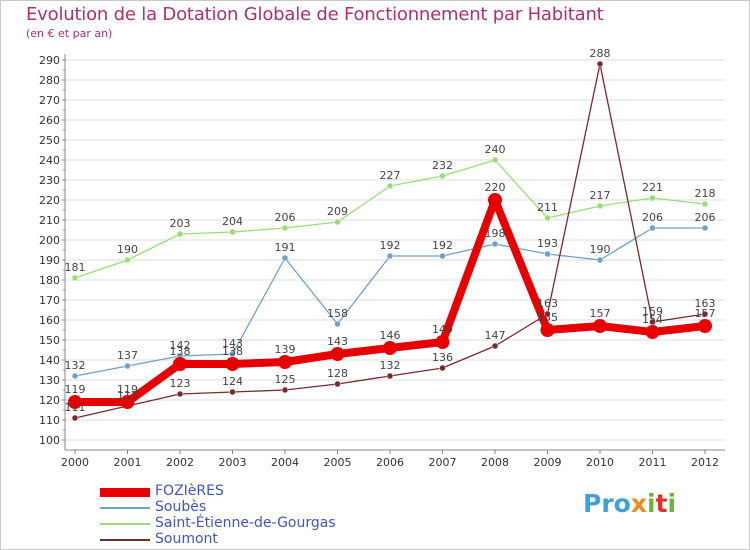  Describe the element at coordinates (125, 492) in the screenshot. I see `legend-swatch-fozieres` at that location.